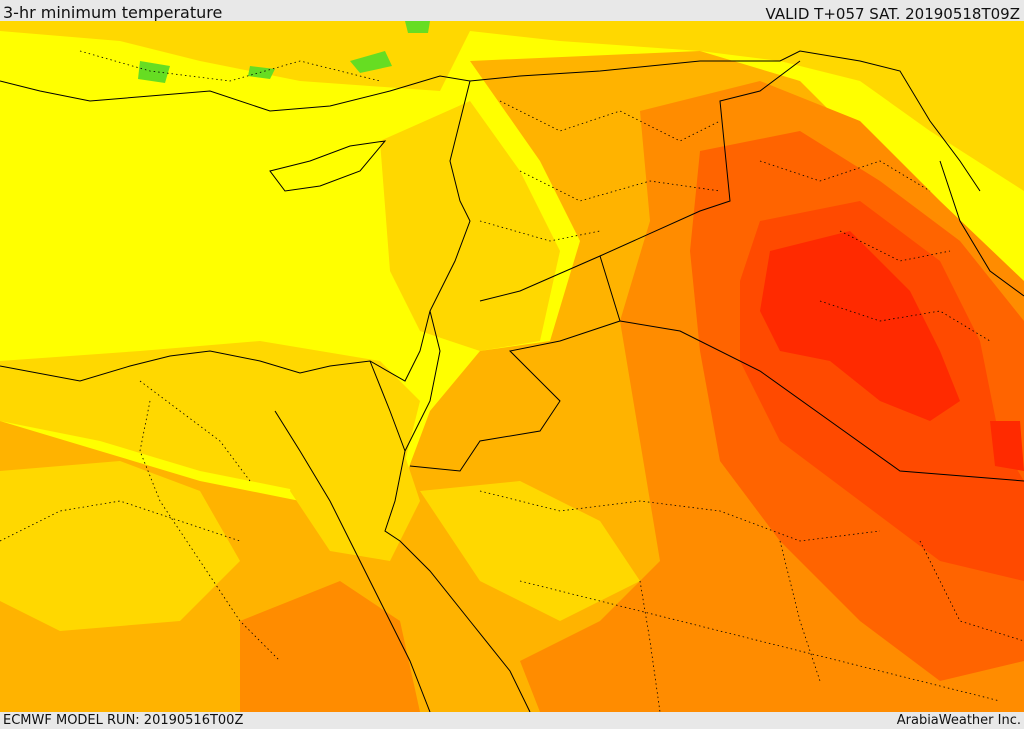 Image resolution: width=1024 pixels, height=729 pixels. What do you see at coordinates (530, 551) in the screenshot?
I see `gold-region-hejaz` at bounding box center [530, 551].